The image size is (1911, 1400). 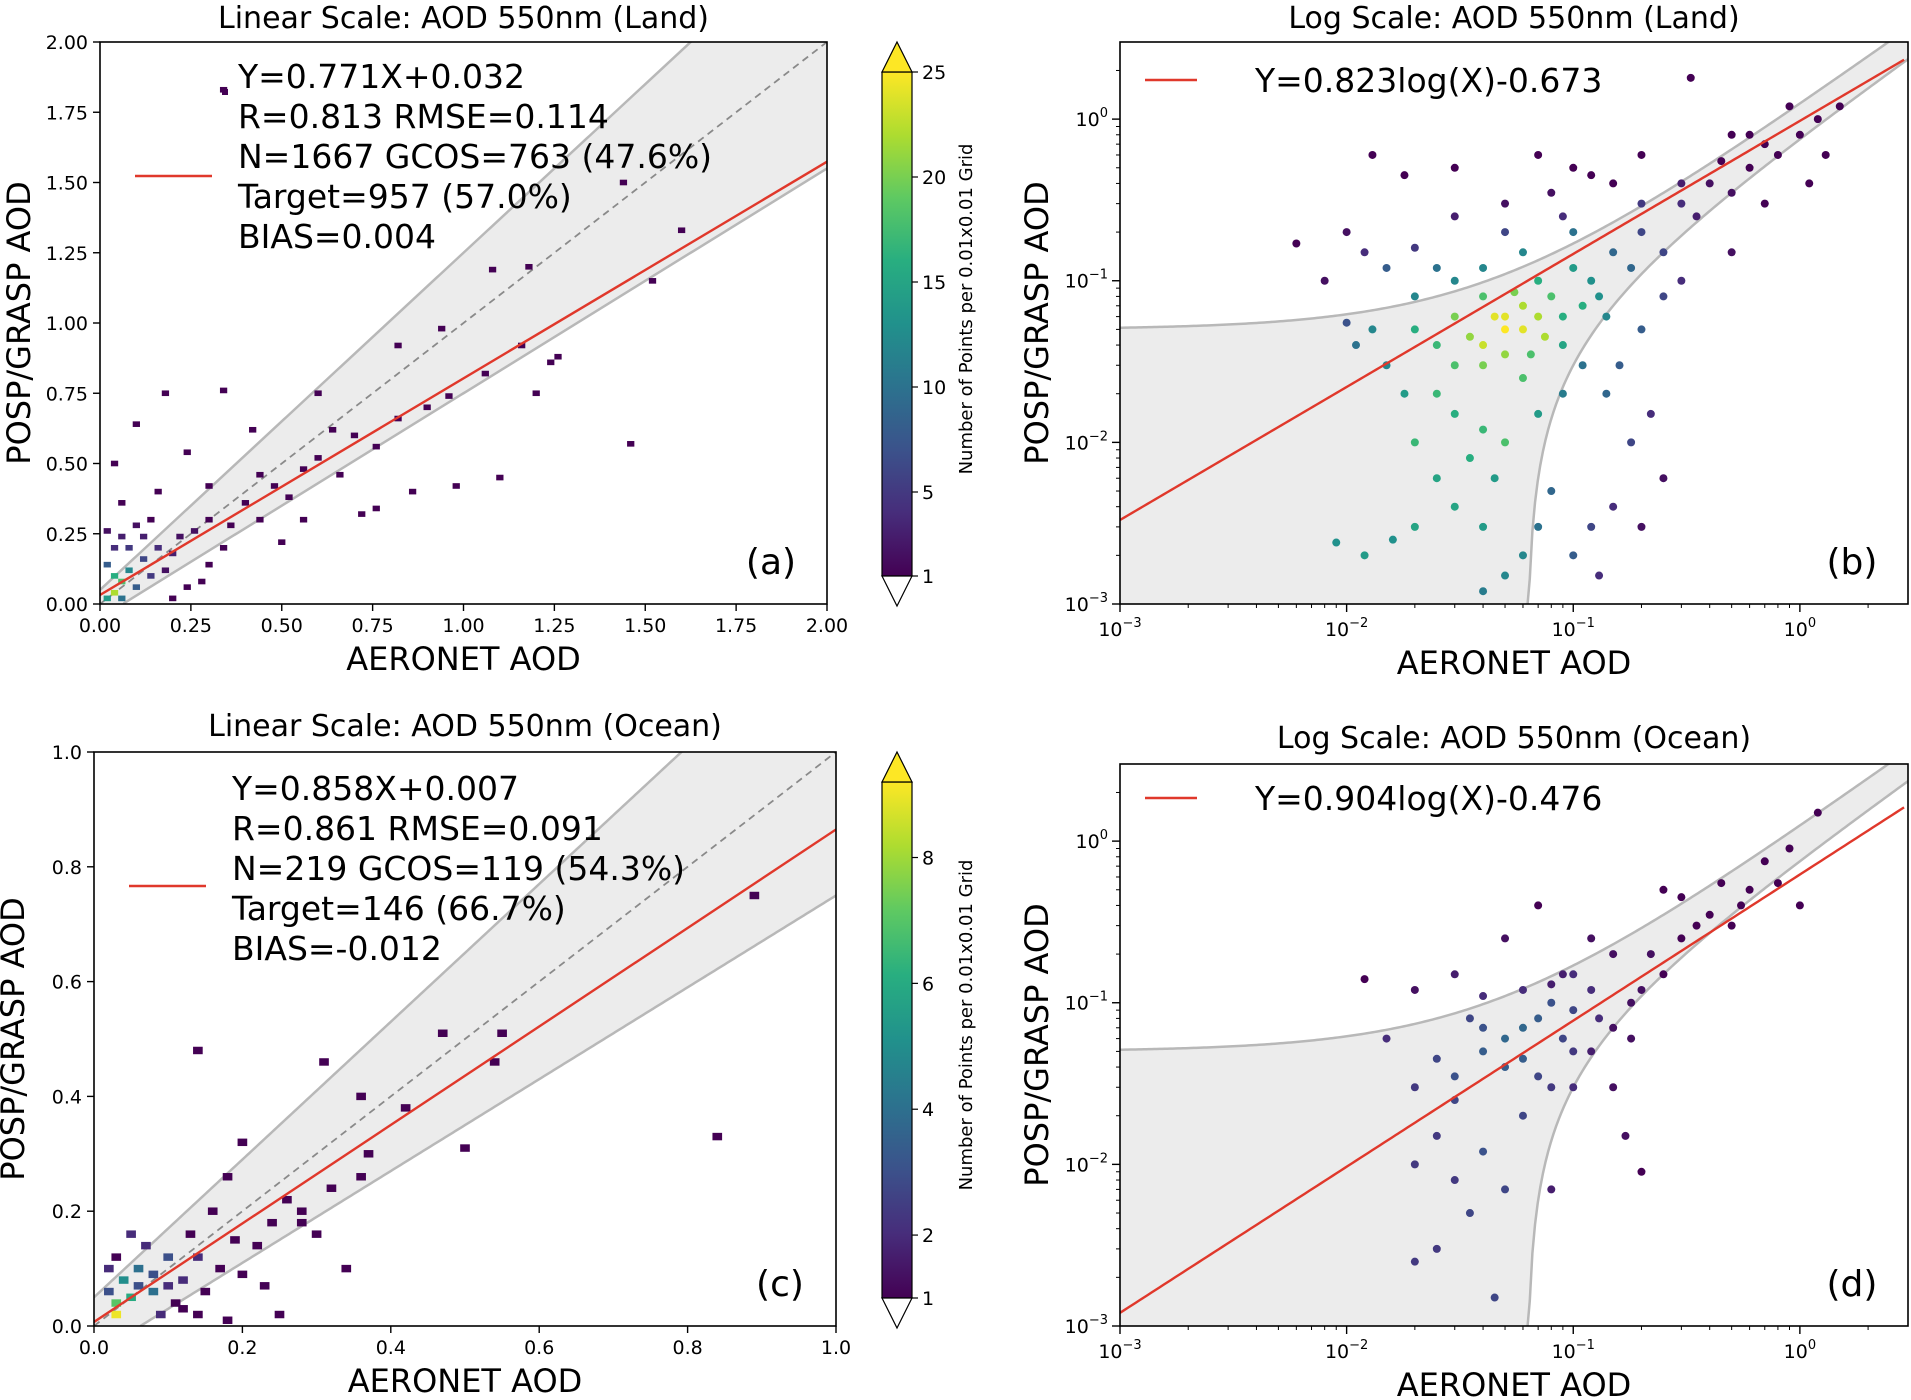 I want to click on colorbar-c, so click(x=897, y=1040).